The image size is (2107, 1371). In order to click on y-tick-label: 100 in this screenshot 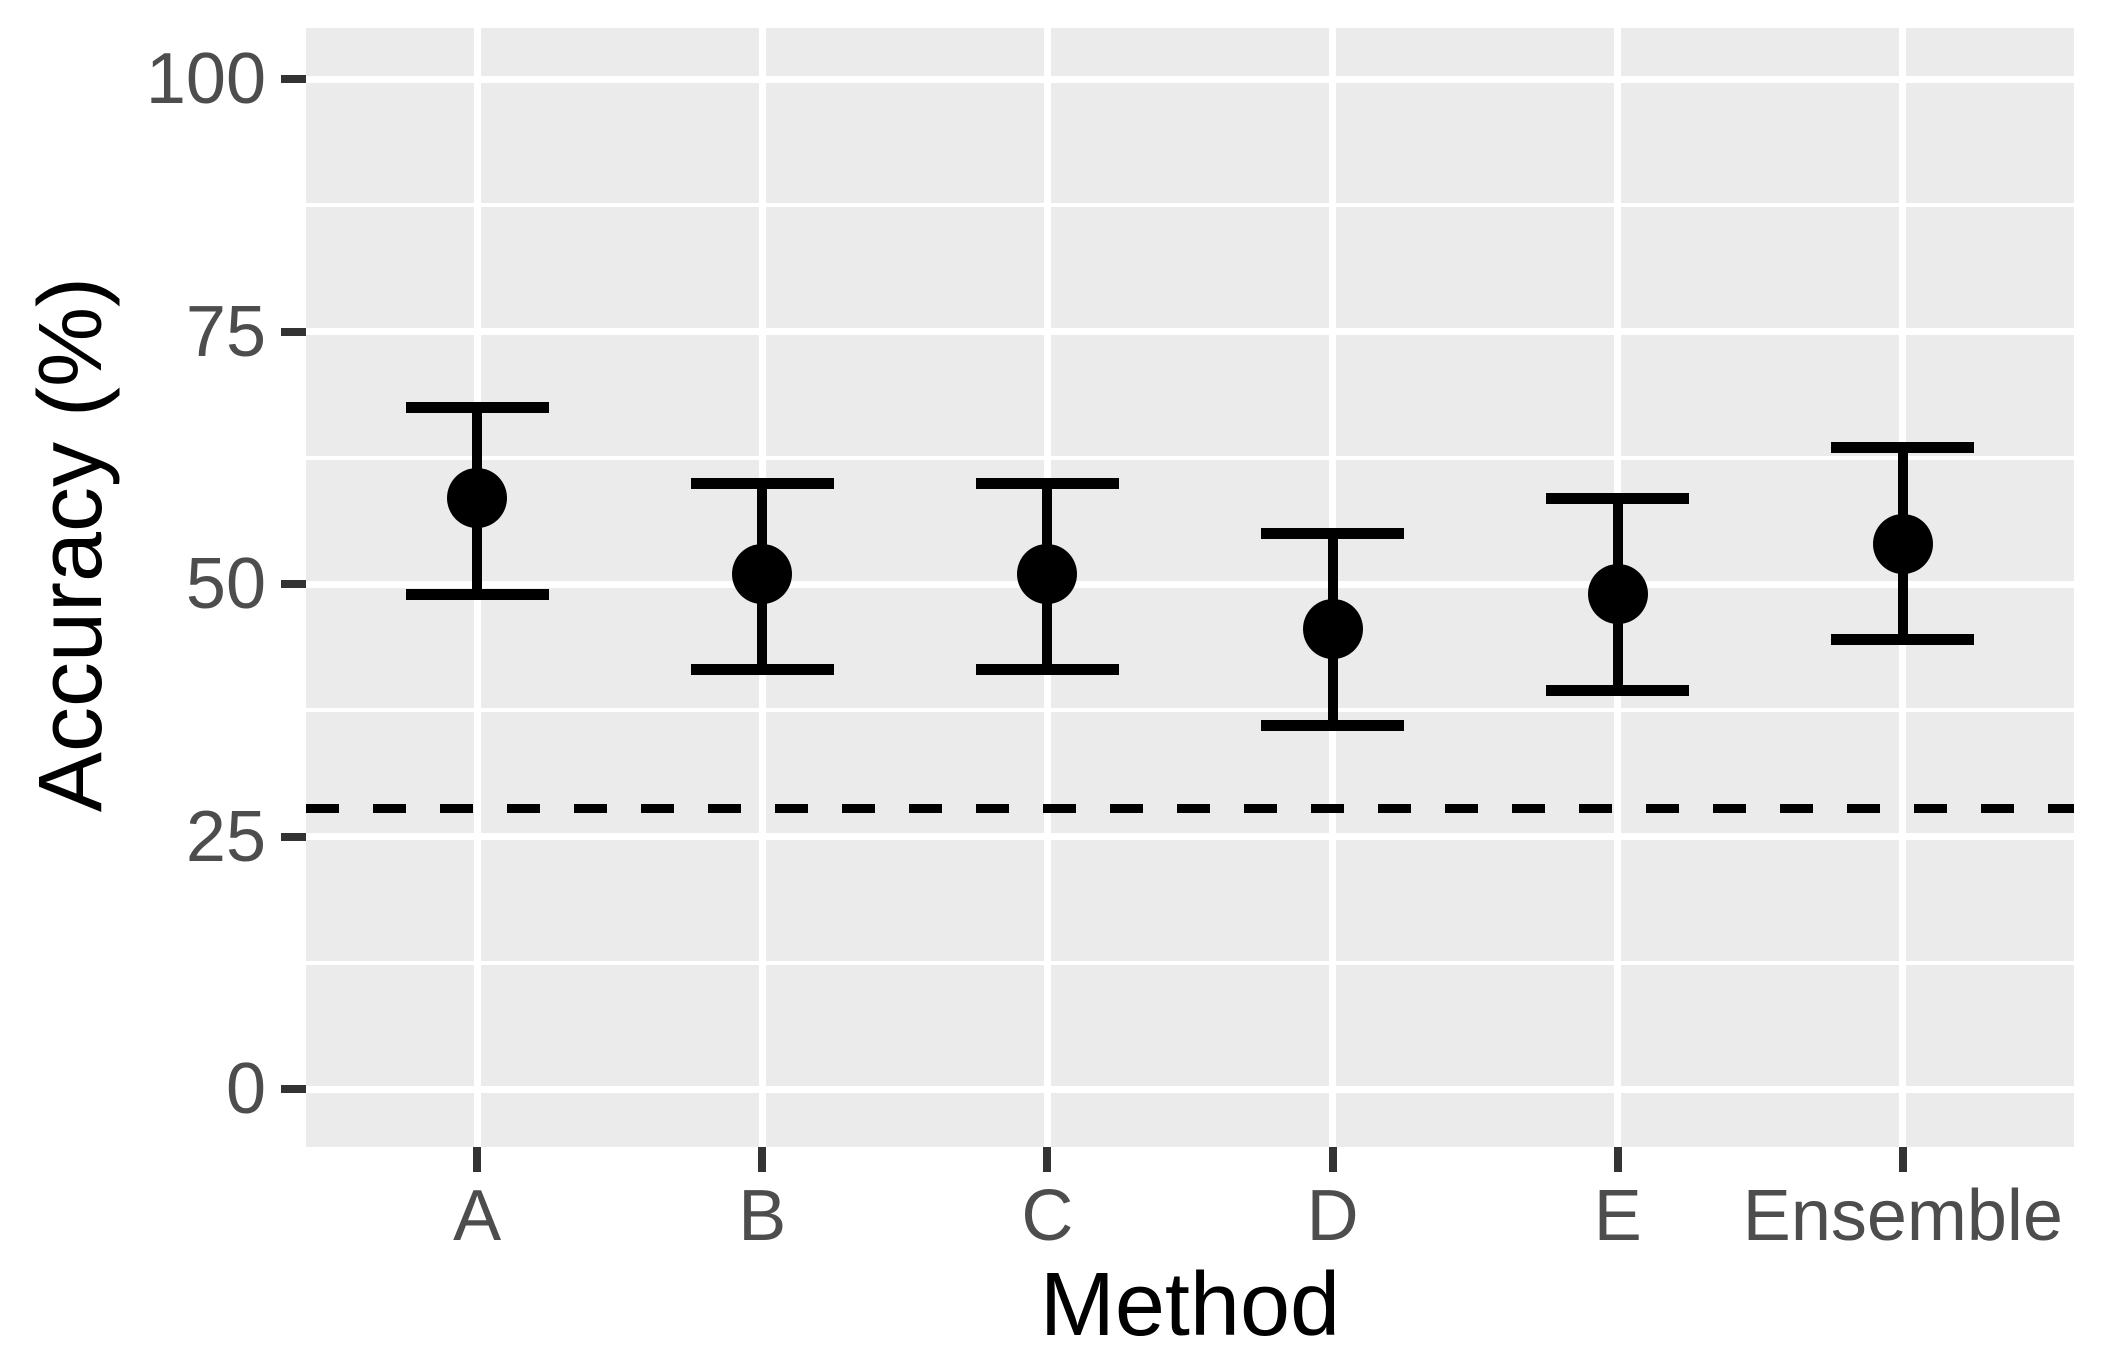, I will do `click(205, 79)`.